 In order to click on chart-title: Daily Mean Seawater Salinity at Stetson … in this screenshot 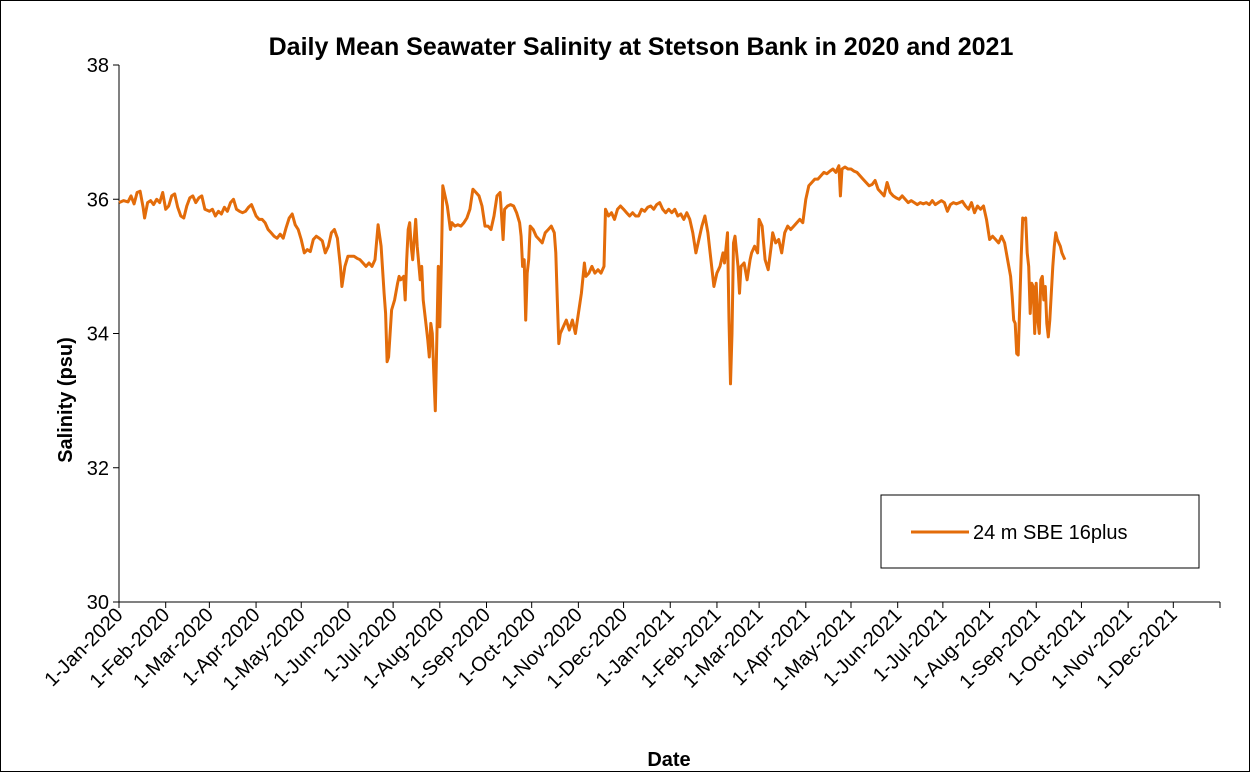, I will do `click(641, 47)`.